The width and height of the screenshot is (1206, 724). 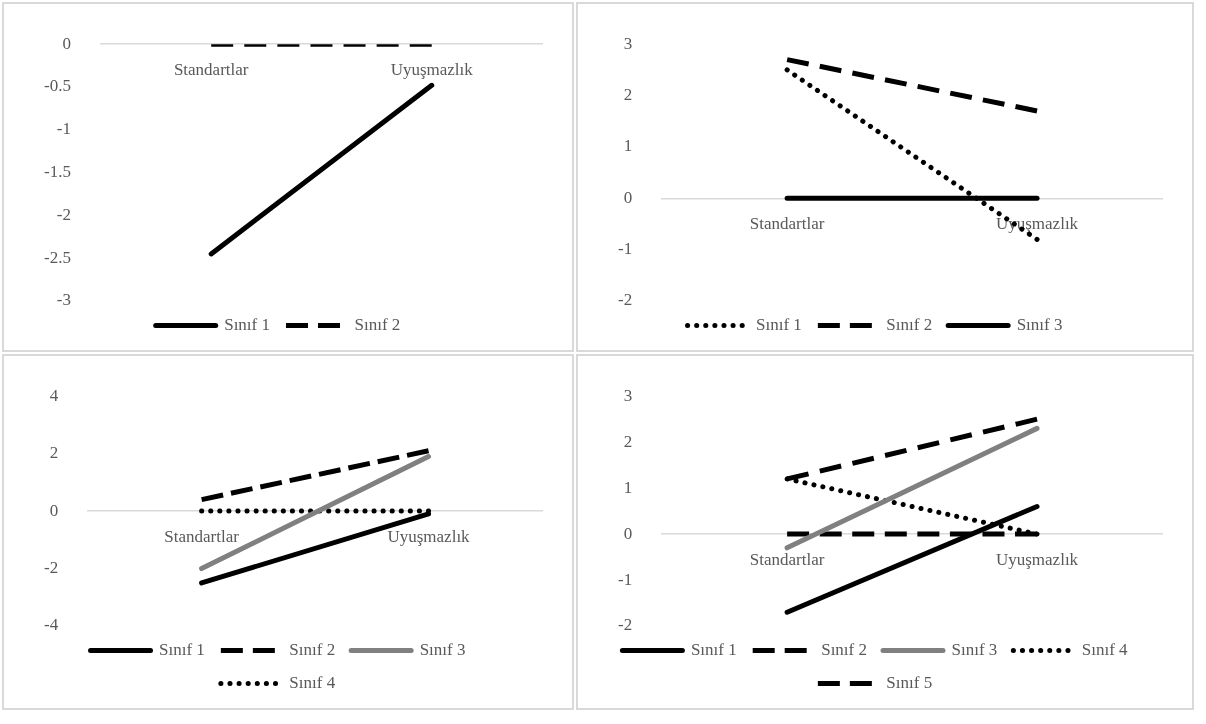 I want to click on legend-label: Sınıf 5, so click(x=909, y=682).